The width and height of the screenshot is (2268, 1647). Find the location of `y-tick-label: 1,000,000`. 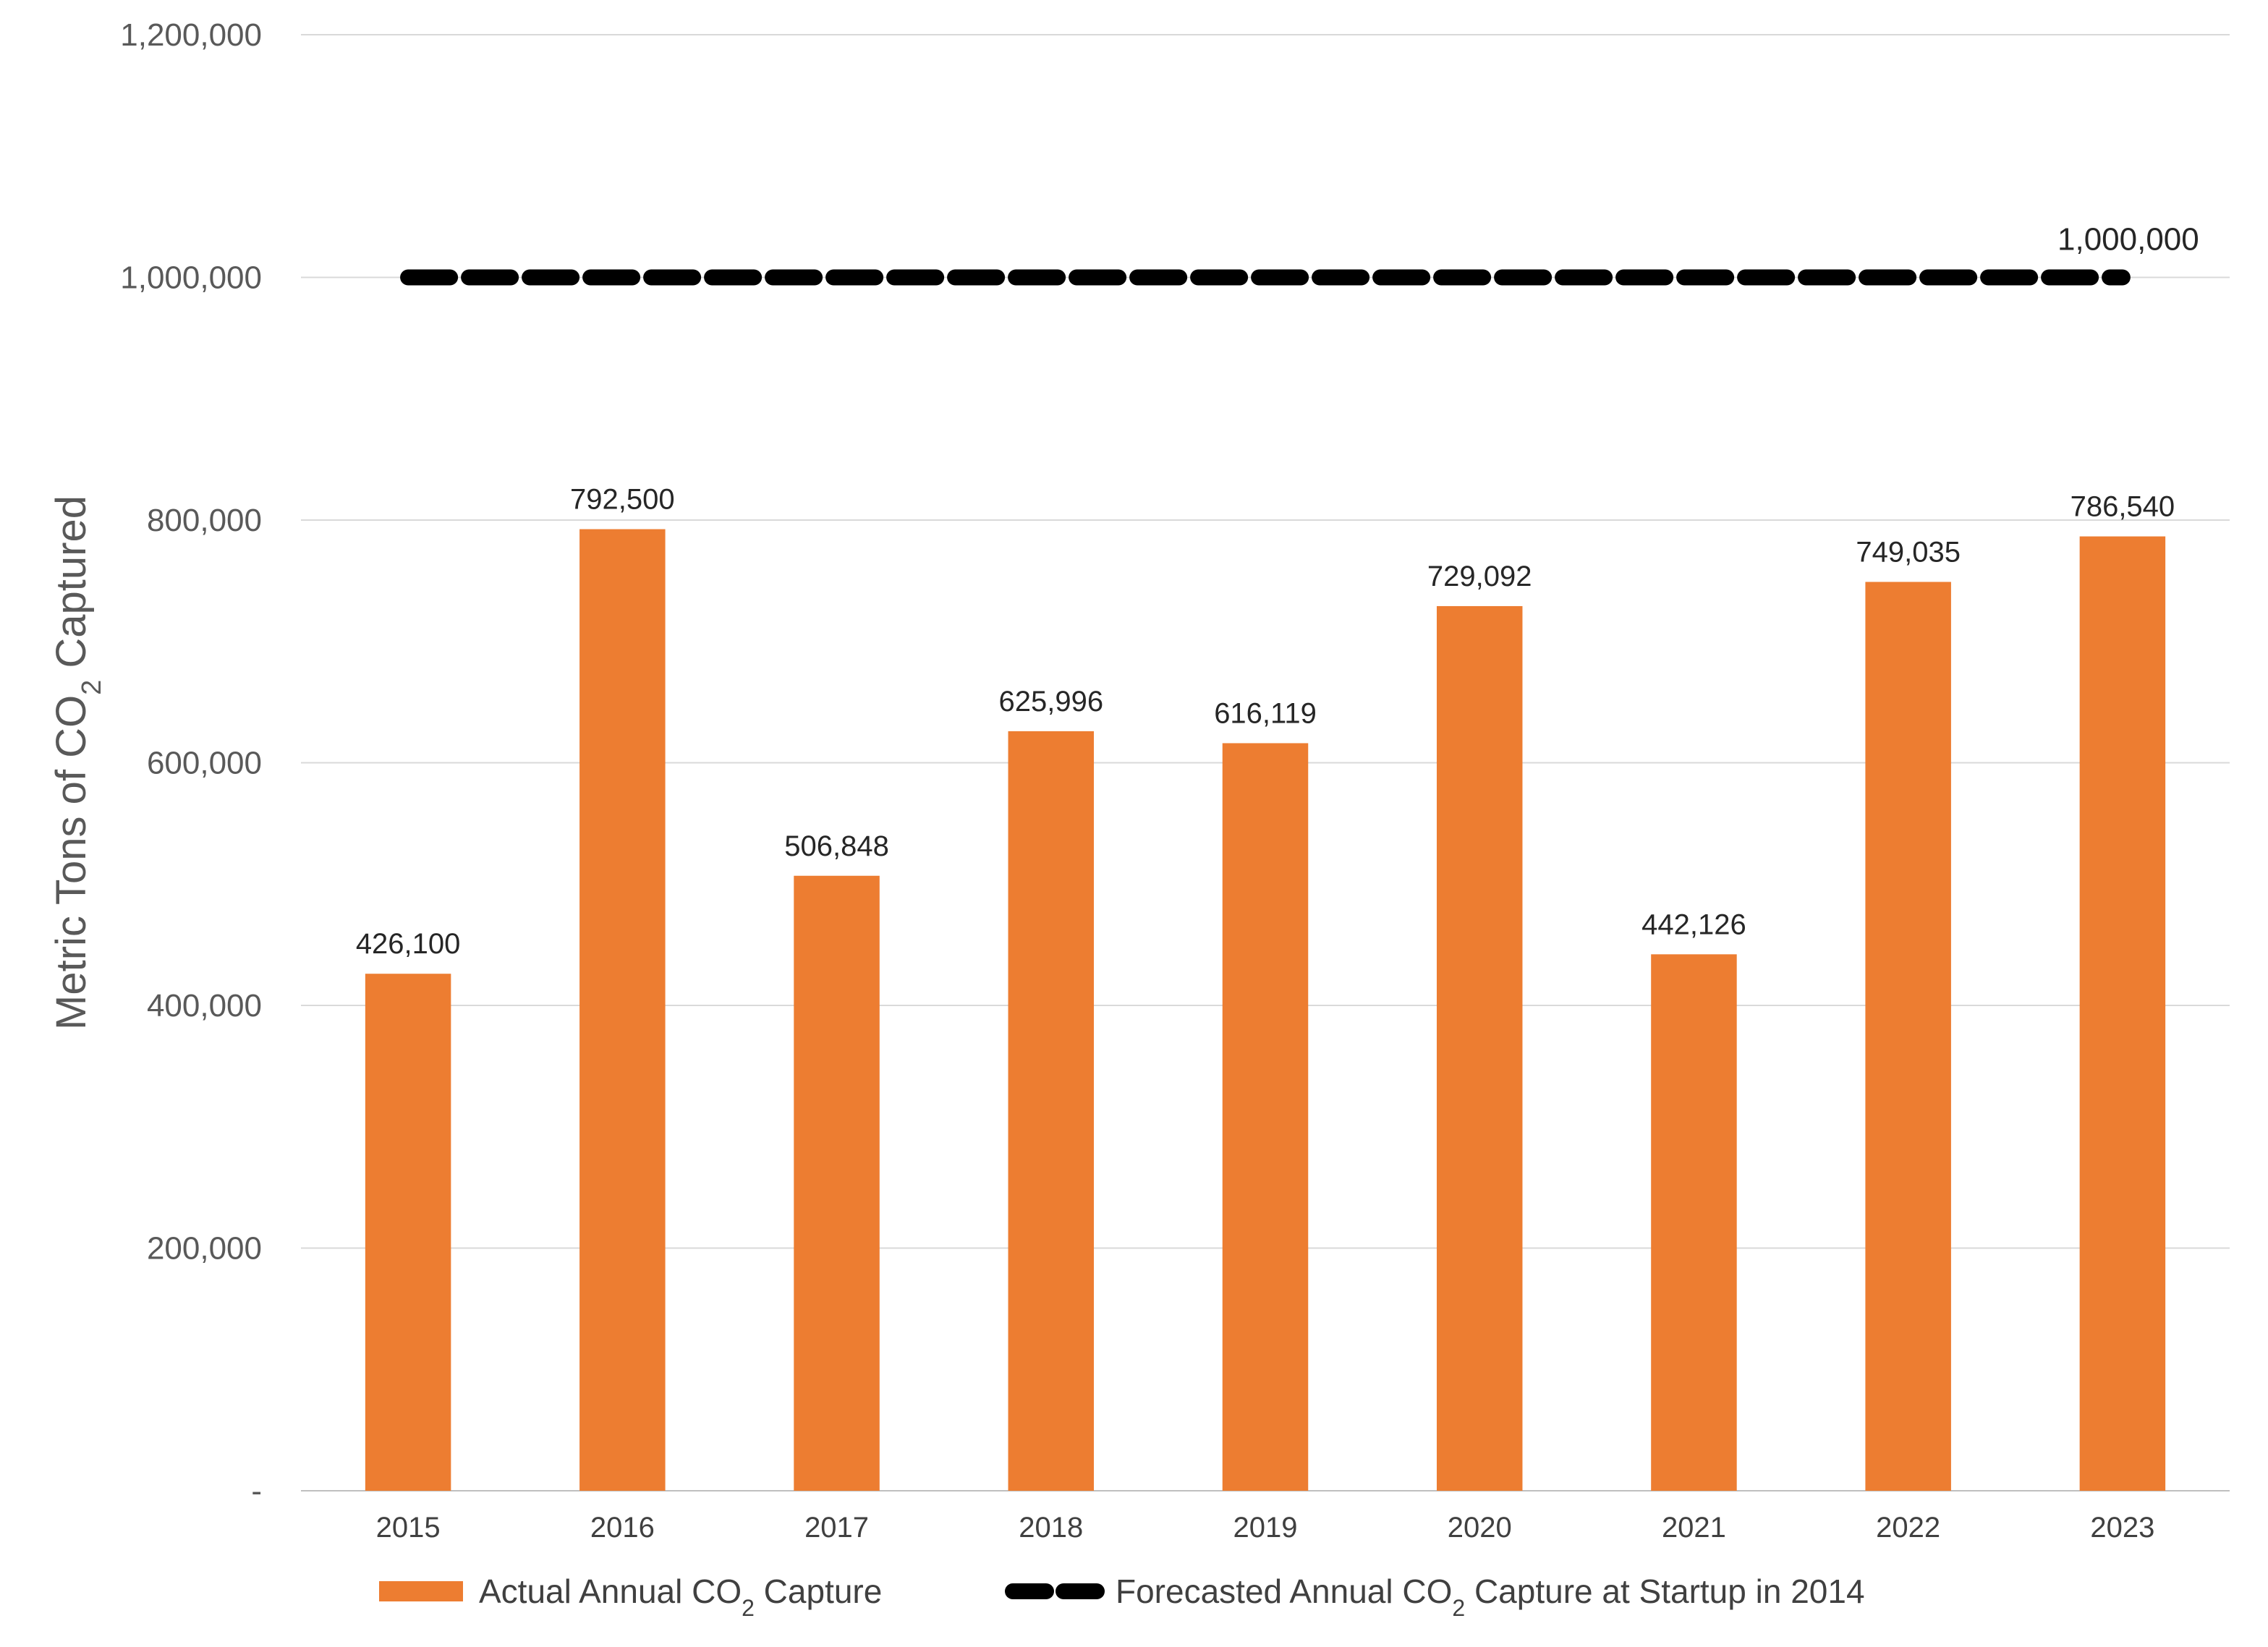

y-tick-label: 1,000,000 is located at coordinates (191, 278).